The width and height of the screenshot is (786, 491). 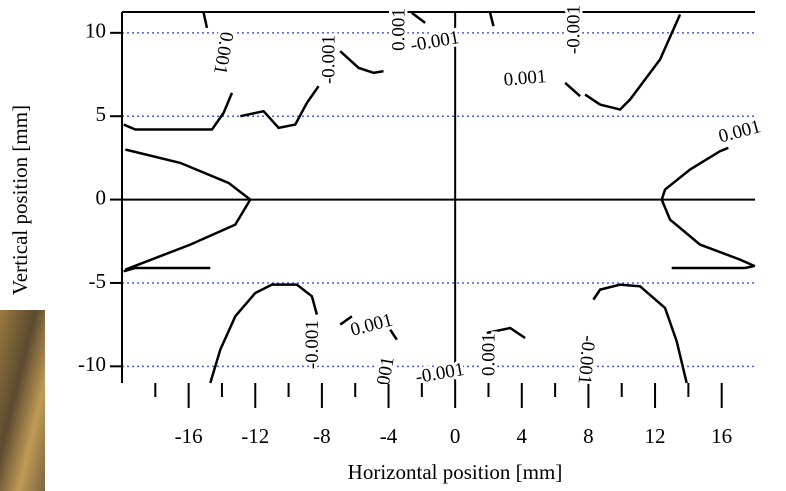 I want to click on y-tick-label: 5, so click(x=101, y=114).